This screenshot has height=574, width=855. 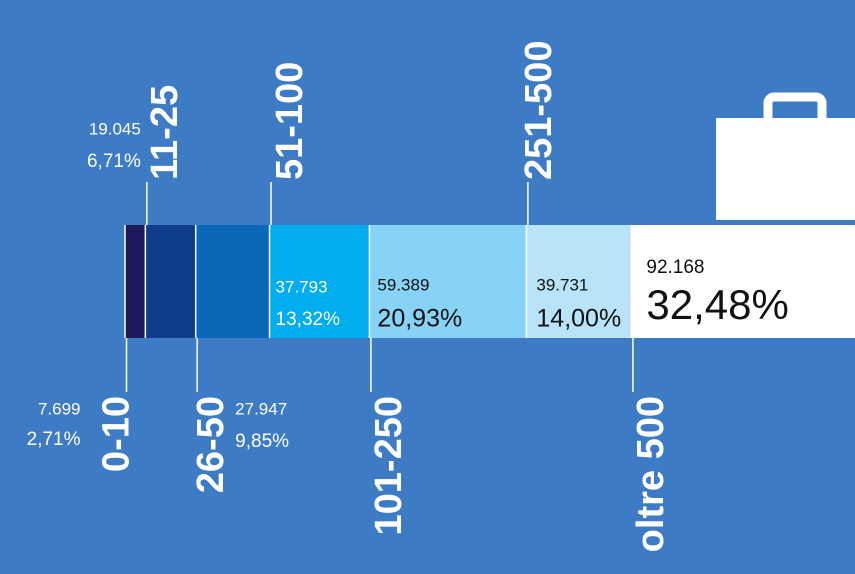 I want to click on percentage-label: 13,32%, so click(x=308, y=319).